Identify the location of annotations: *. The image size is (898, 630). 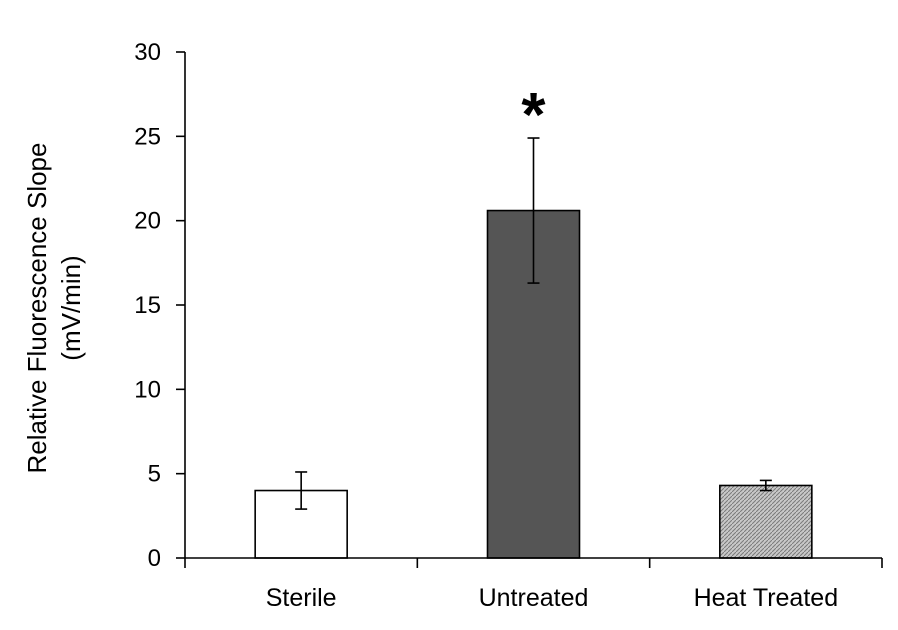
(533, 115).